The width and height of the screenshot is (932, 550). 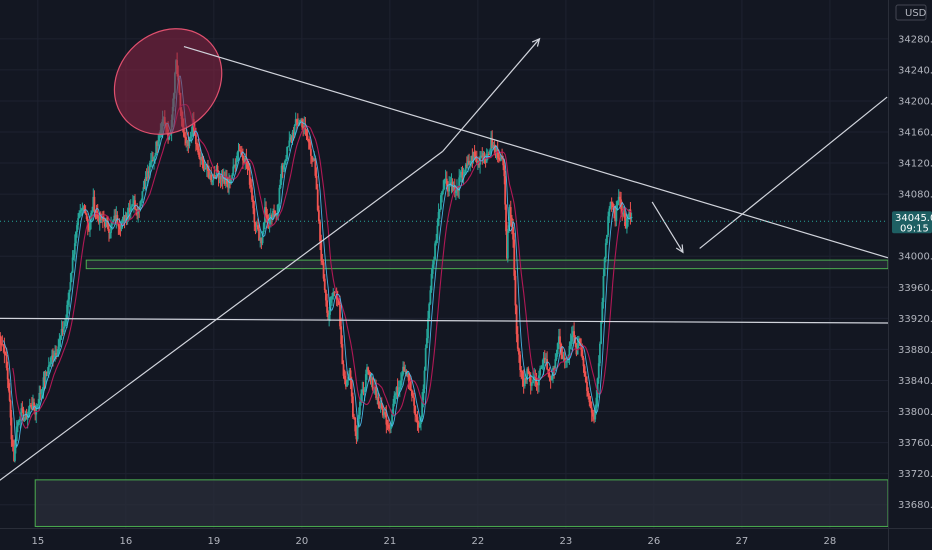 I want to click on support-zone-lower, so click(x=461, y=503).